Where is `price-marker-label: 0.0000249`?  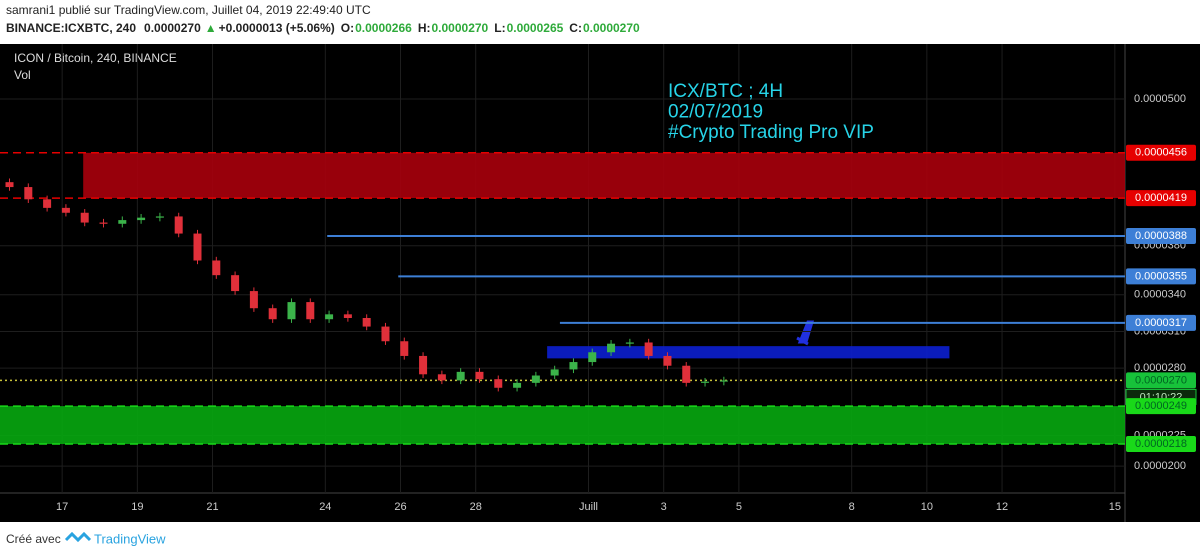 price-marker-label: 0.0000249 is located at coordinates (1161, 406).